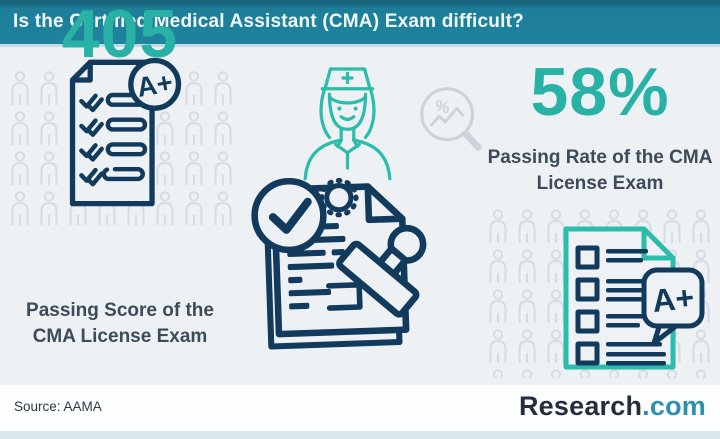 This screenshot has height=439, width=720. What do you see at coordinates (381, 271) in the screenshot?
I see `stamp-icon` at bounding box center [381, 271].